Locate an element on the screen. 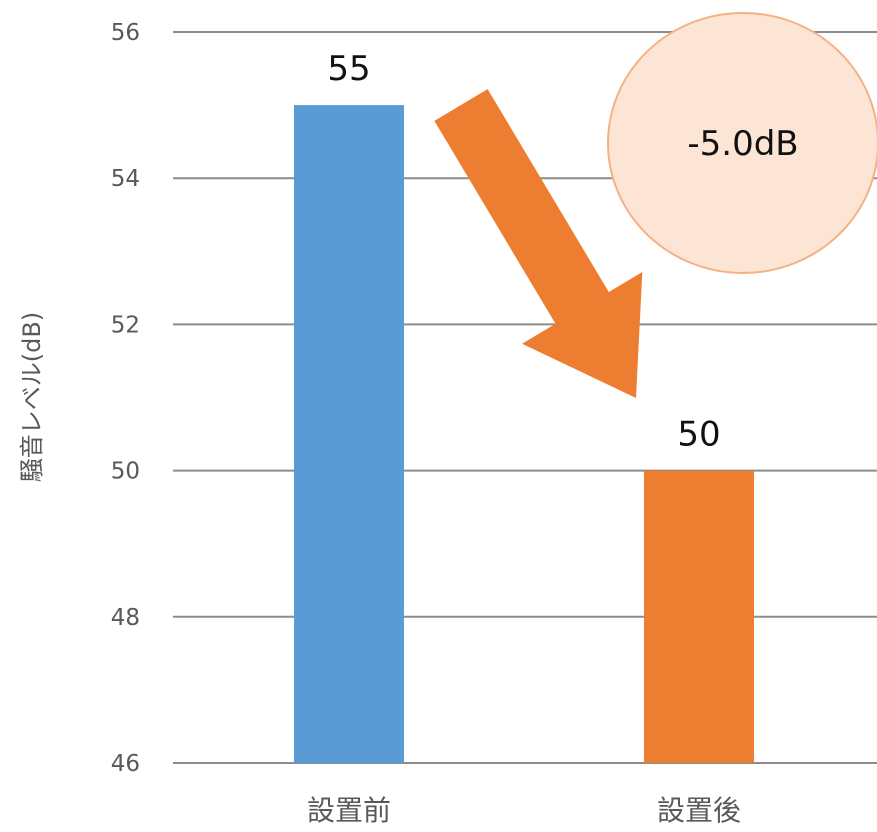 The image size is (877, 832). y-tick-label-4: 54 is located at coordinates (125, 179).